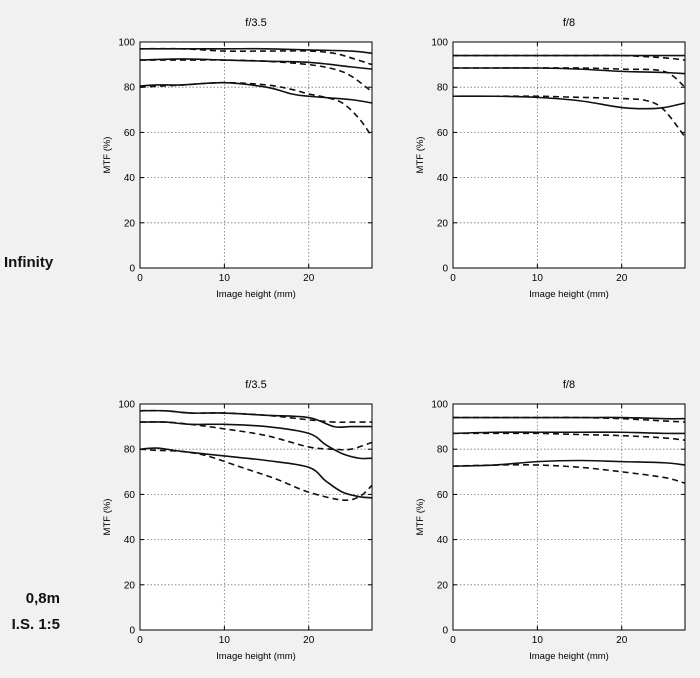 This screenshot has height=678, width=700. Describe the element at coordinates (29, 262) in the screenshot. I see `row-label-infinity: Infinity` at that location.